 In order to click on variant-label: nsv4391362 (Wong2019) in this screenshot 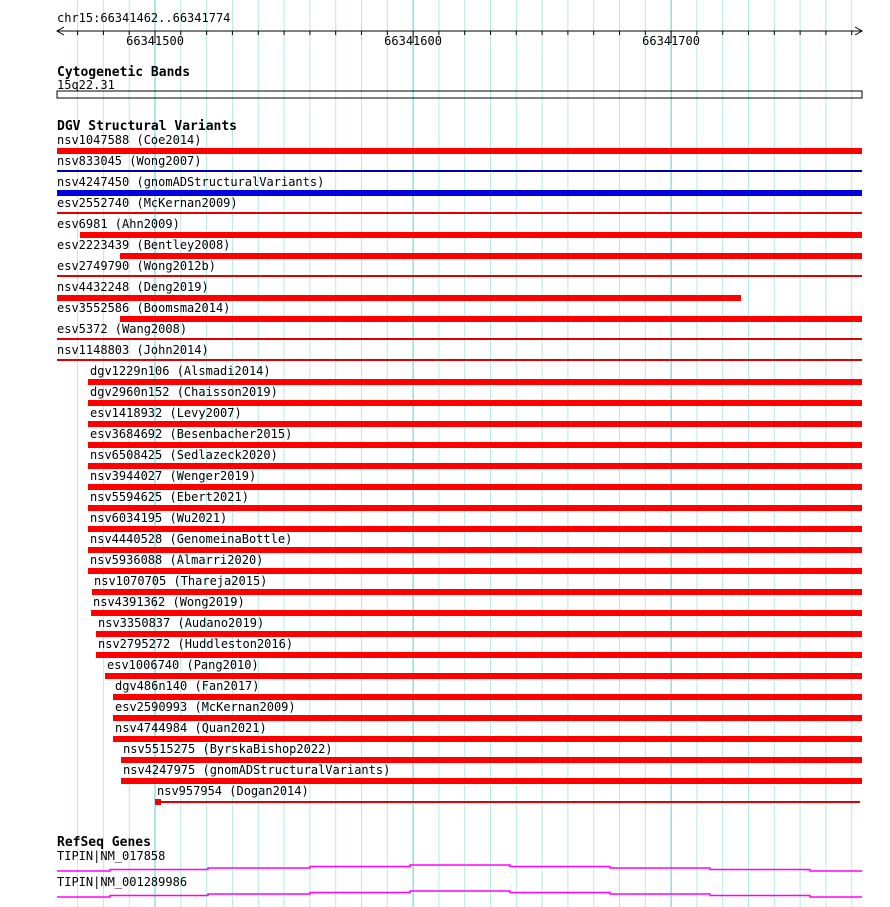, I will do `click(169, 602)`.